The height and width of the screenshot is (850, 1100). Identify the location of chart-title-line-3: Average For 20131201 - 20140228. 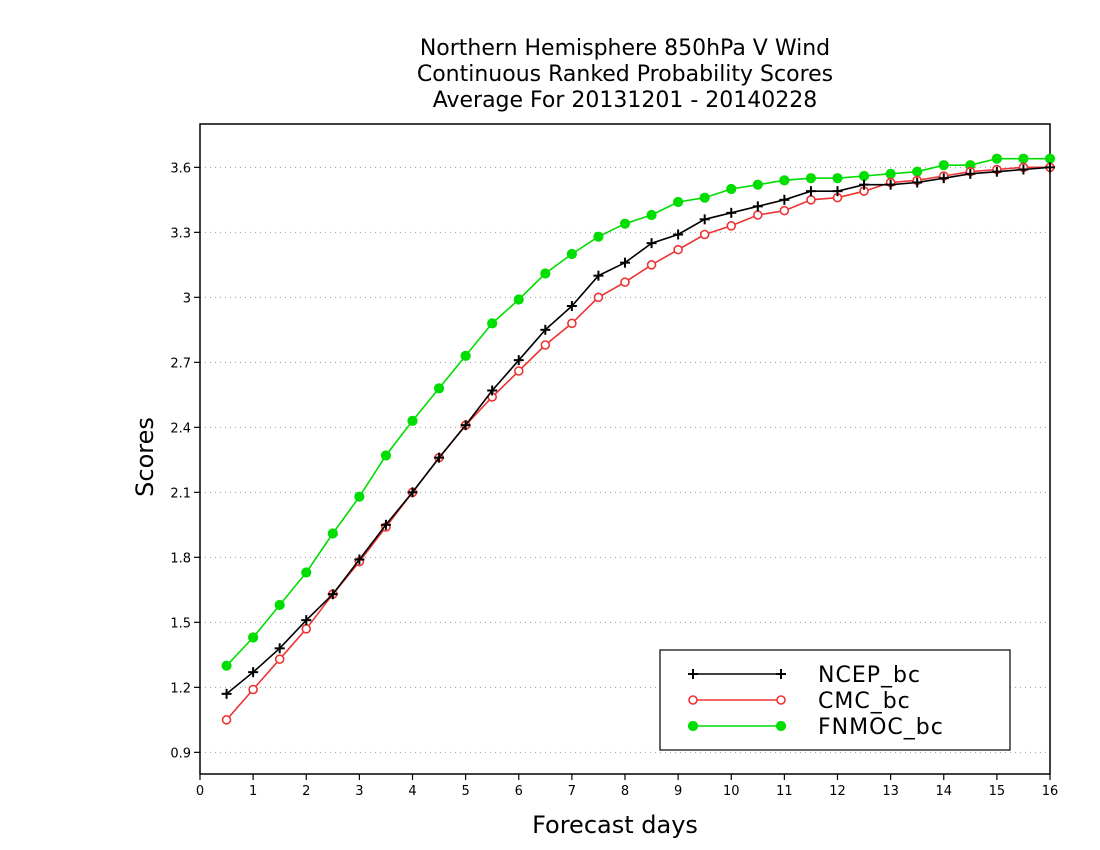
(625, 100).